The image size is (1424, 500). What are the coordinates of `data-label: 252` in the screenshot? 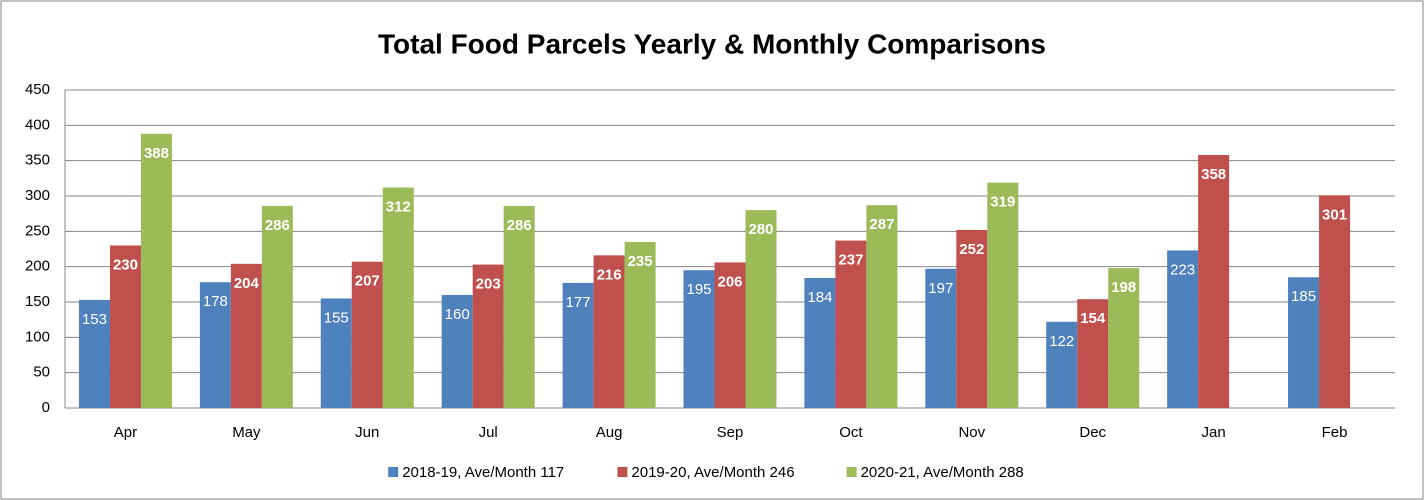 It's located at (971, 249).